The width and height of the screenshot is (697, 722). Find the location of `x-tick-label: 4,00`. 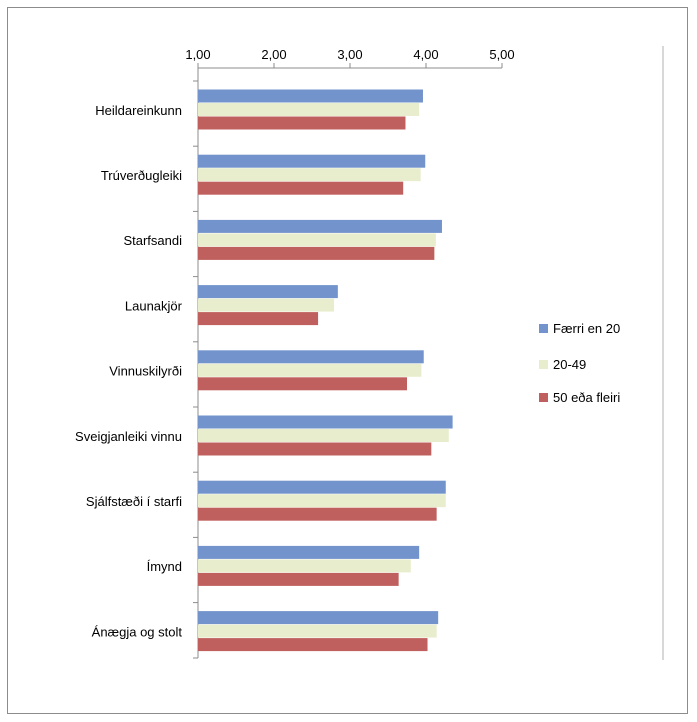

x-tick-label: 4,00 is located at coordinates (425, 54).